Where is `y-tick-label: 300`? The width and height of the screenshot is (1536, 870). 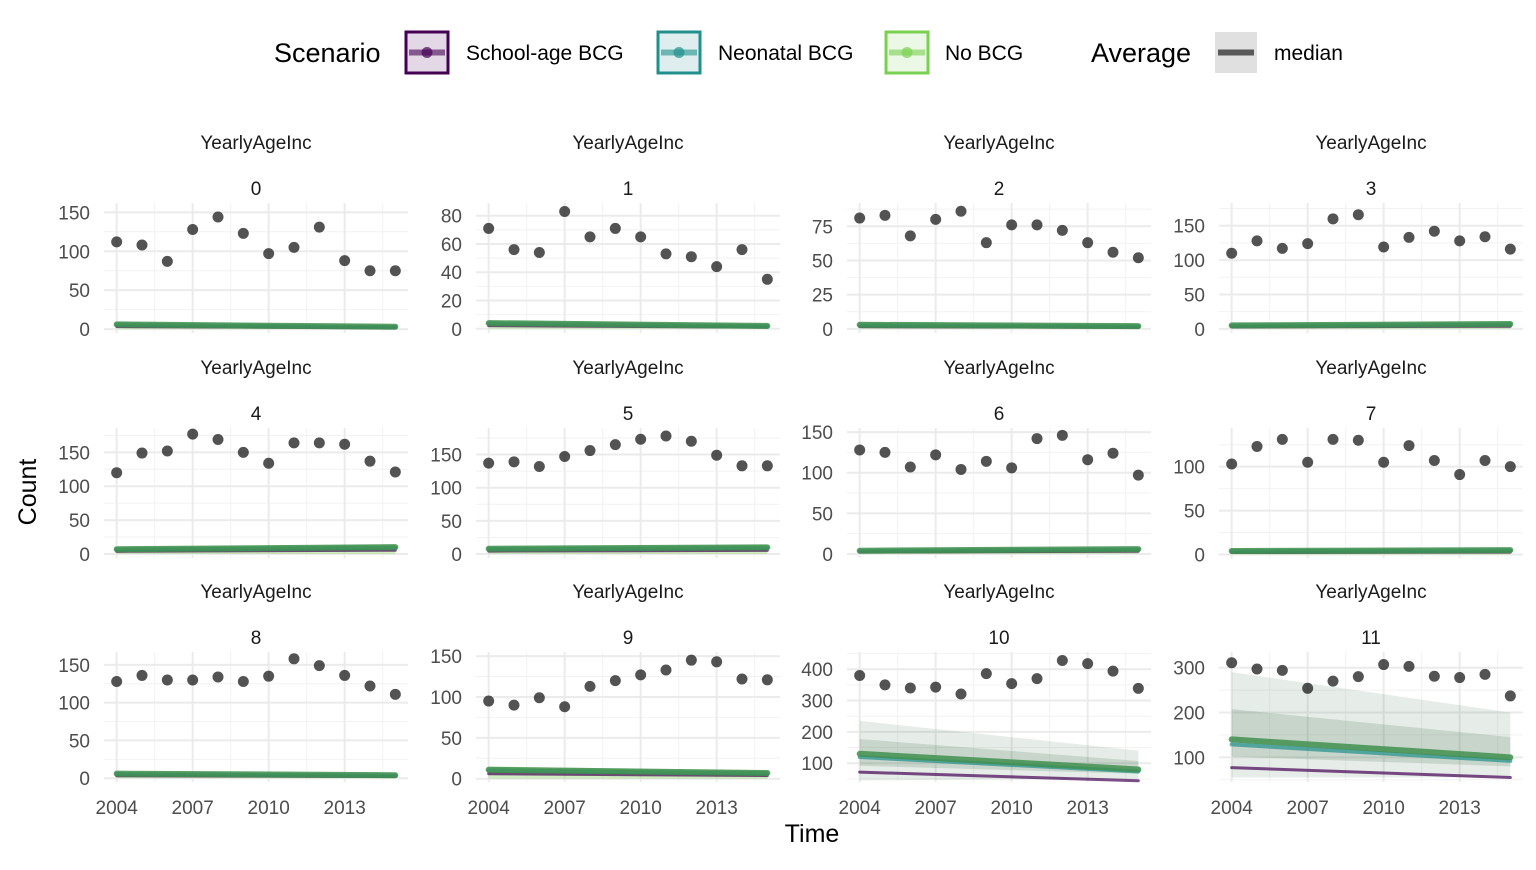
y-tick-label: 300 is located at coordinates (1189, 669).